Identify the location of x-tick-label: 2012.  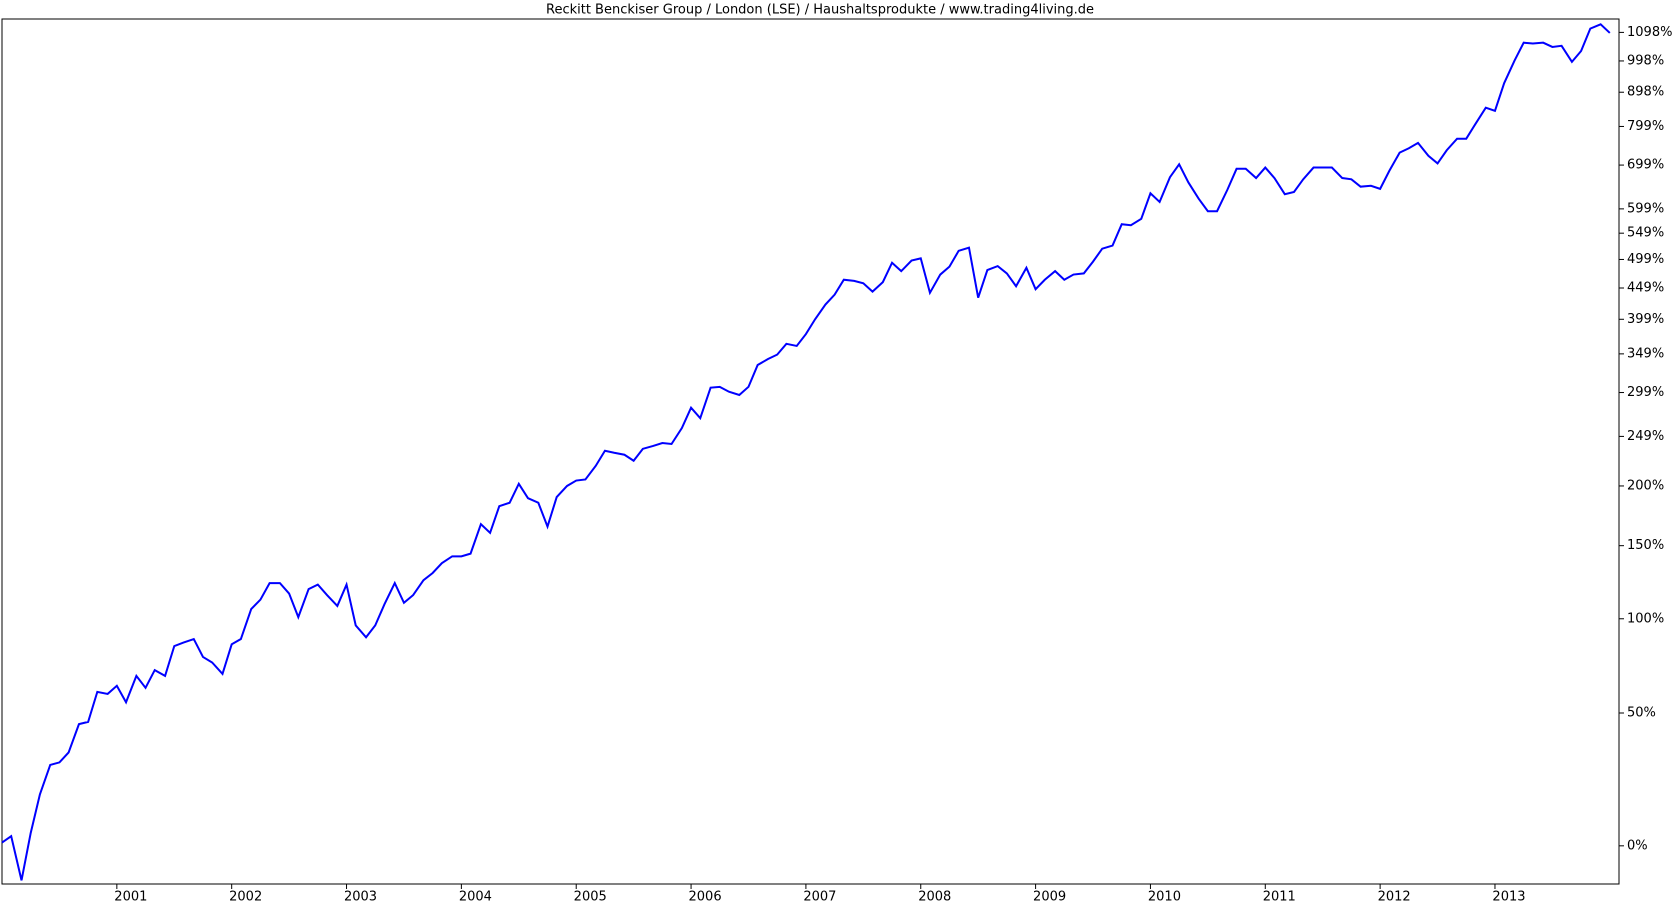
(1394, 897).